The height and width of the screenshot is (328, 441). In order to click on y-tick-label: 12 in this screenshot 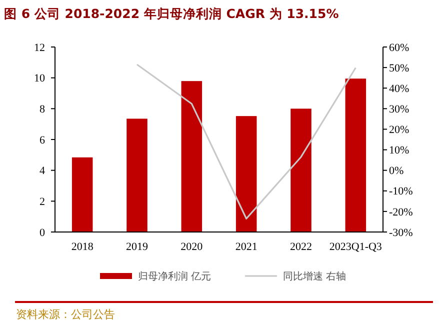, I will do `click(39, 48)`.